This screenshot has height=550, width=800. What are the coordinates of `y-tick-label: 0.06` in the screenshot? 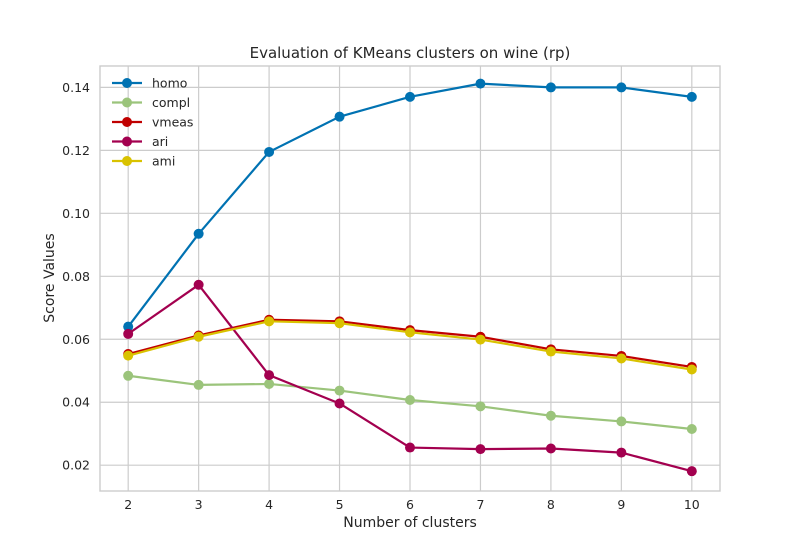 It's located at (76, 339).